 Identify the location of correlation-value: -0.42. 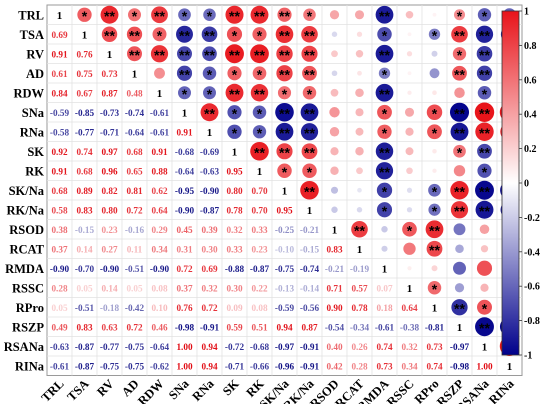
(135, 308).